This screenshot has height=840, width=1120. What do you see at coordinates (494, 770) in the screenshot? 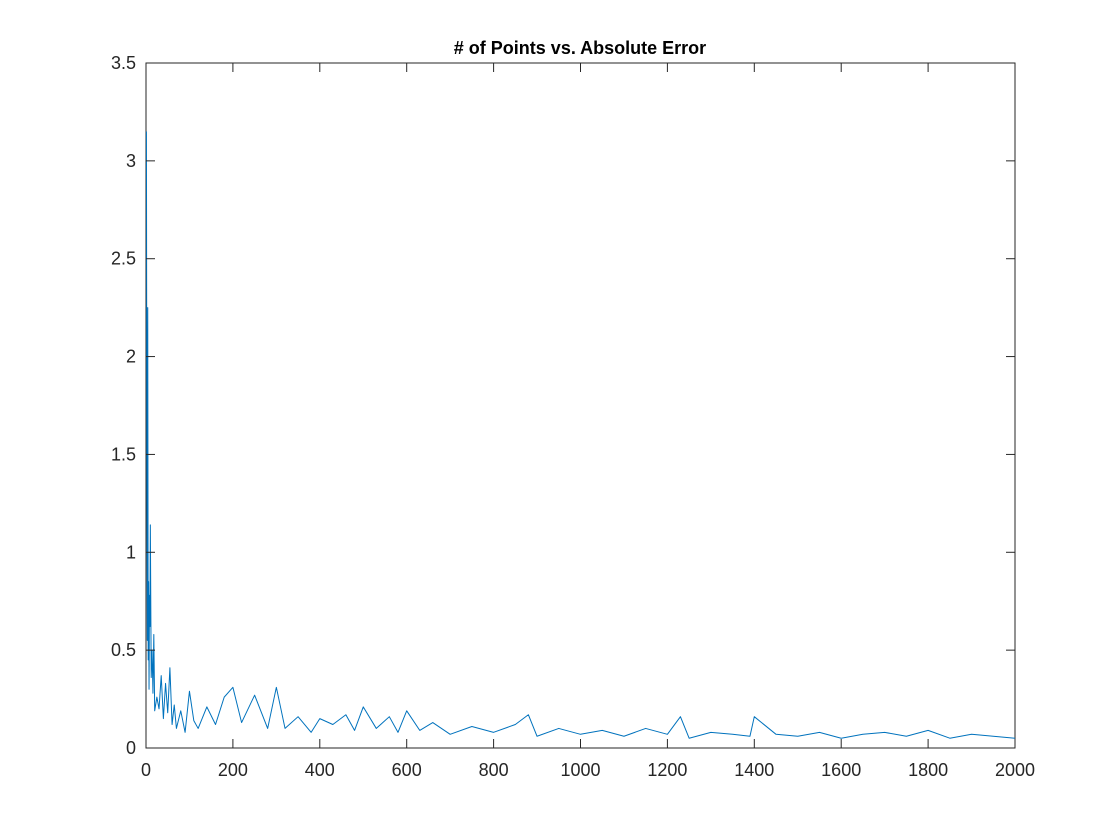
I see `x-tick-label: 800` at bounding box center [494, 770].